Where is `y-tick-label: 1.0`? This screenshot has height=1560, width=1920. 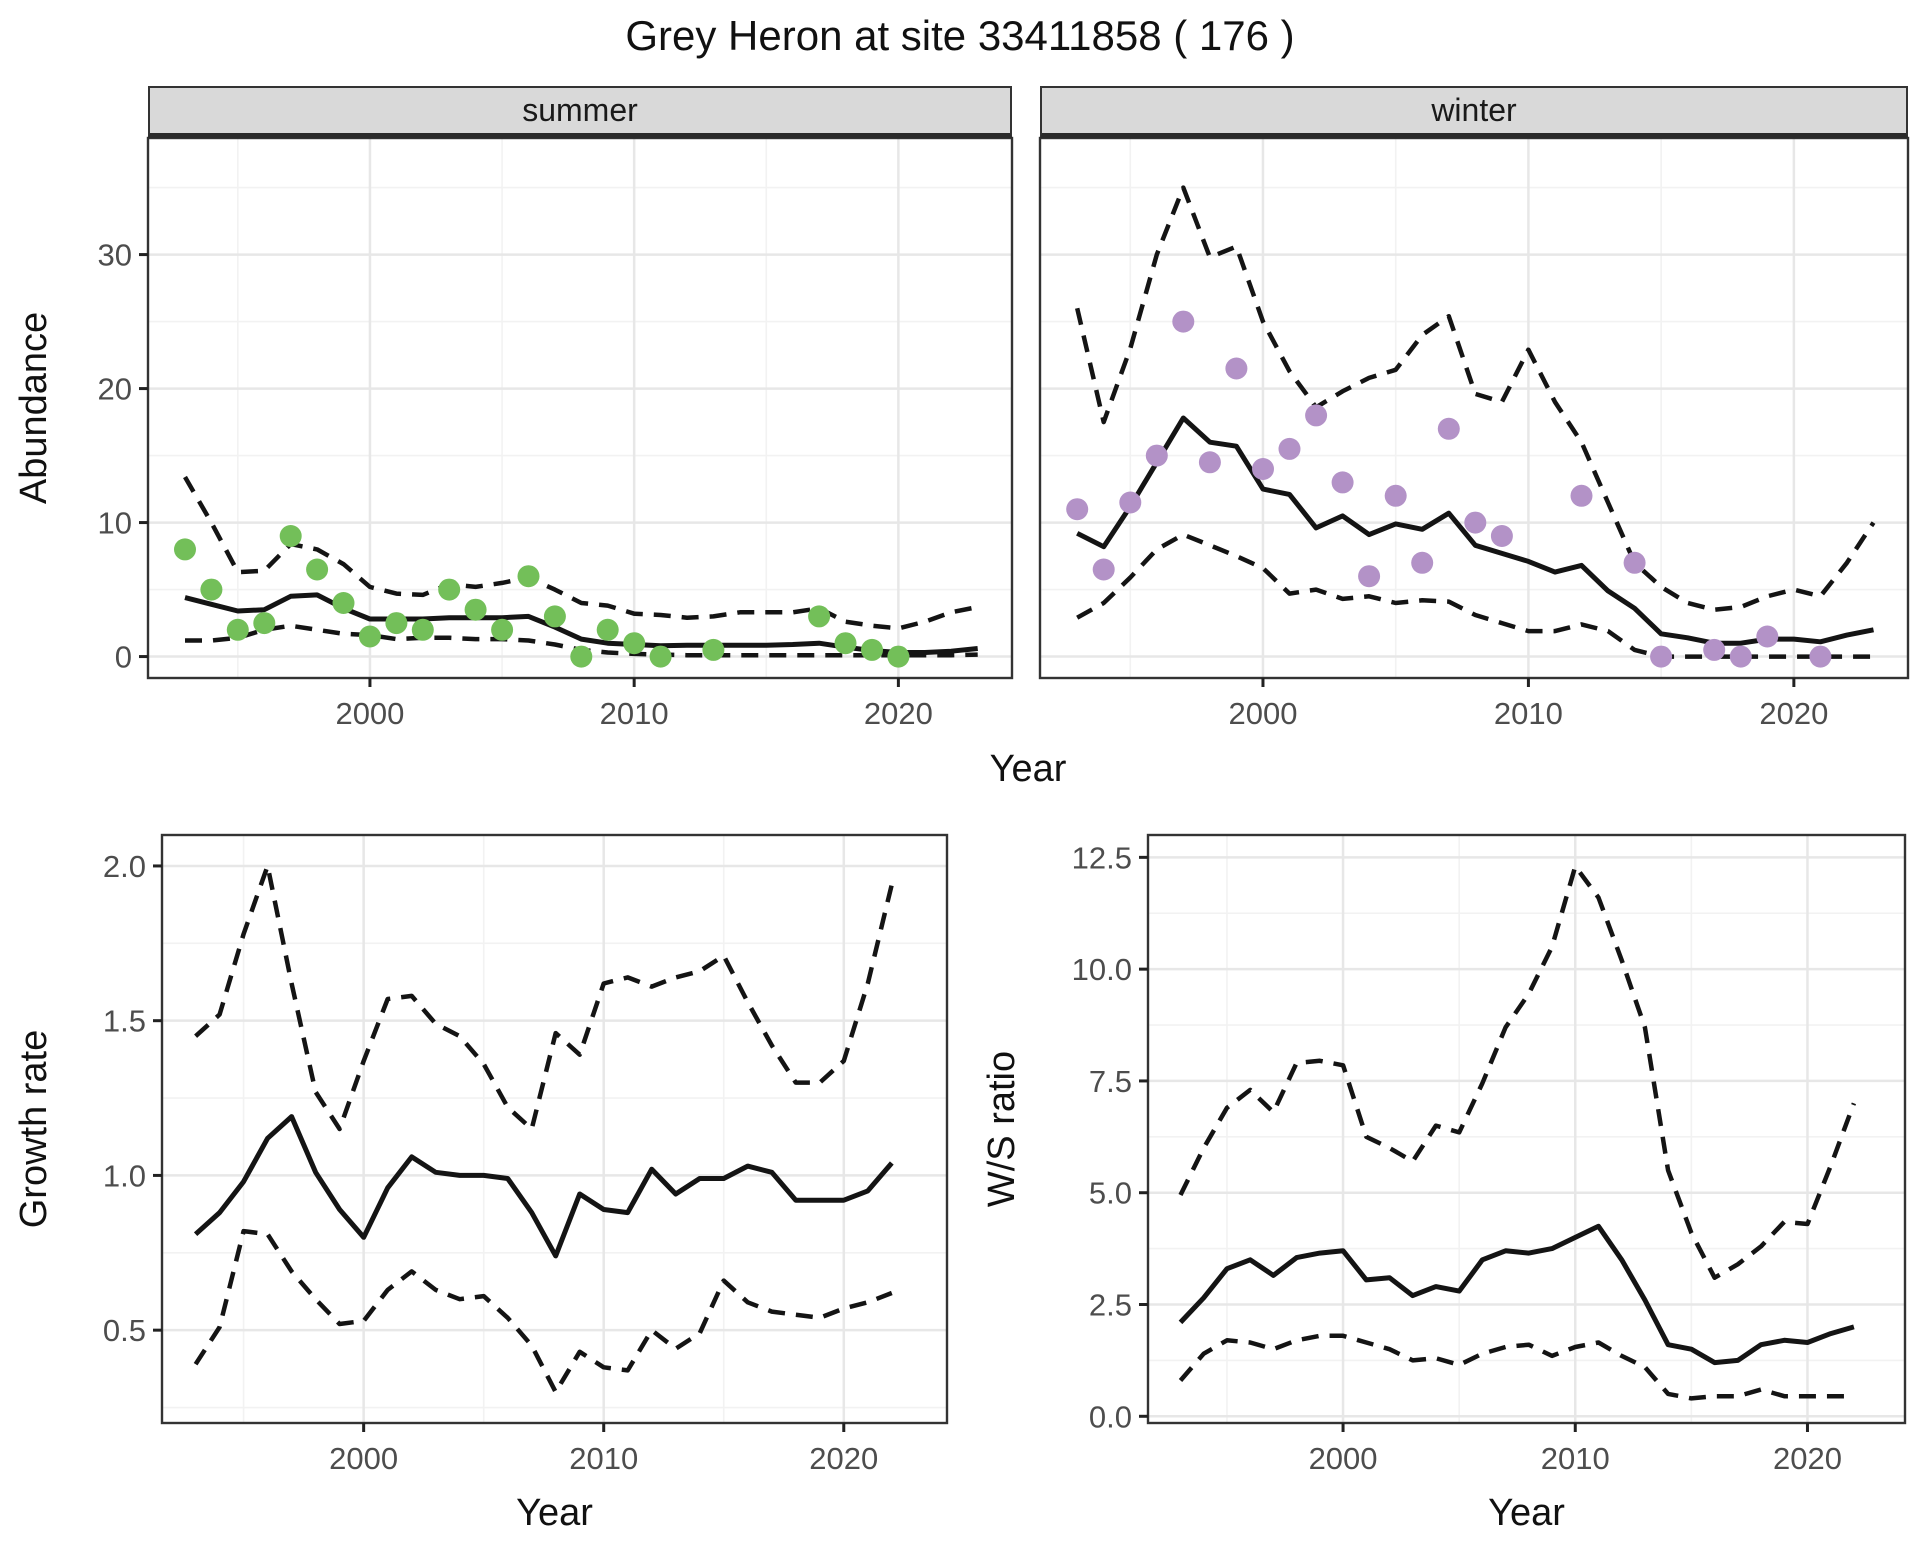
y-tick-label: 1.0 is located at coordinates (124, 1175).